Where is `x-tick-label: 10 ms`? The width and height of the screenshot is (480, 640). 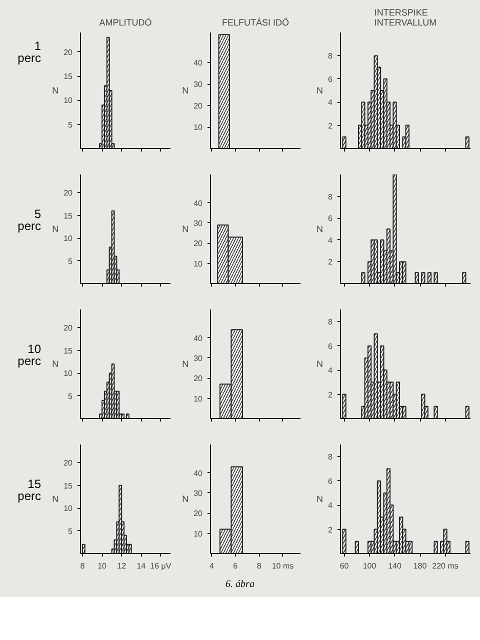
x-tick-label: 10 ms is located at coordinates (283, 566).